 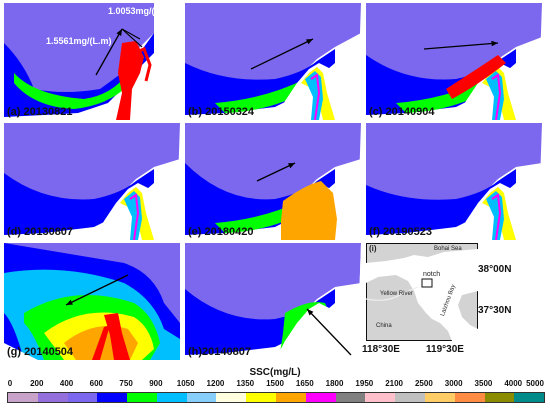 I want to click on legend-tick: 3000, so click(x=453, y=383).